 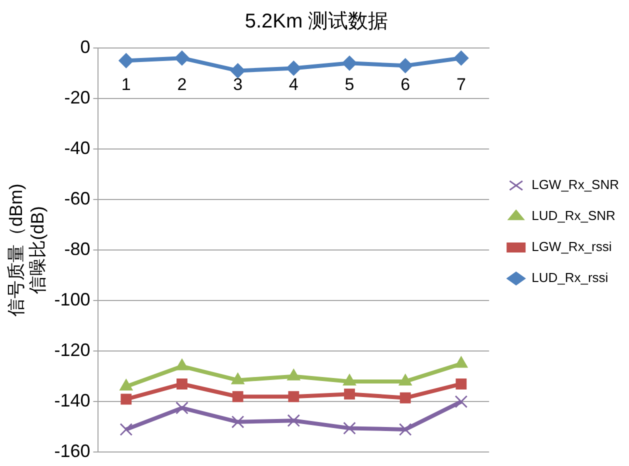 I want to click on y-tick-label: -40, so click(x=77, y=148).